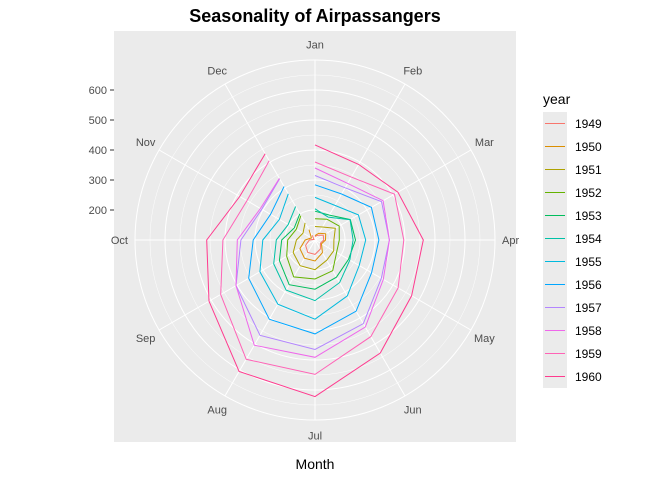 This screenshot has width=672, height=480. What do you see at coordinates (217, 410) in the screenshot?
I see `month-label-aug: Aug` at bounding box center [217, 410].